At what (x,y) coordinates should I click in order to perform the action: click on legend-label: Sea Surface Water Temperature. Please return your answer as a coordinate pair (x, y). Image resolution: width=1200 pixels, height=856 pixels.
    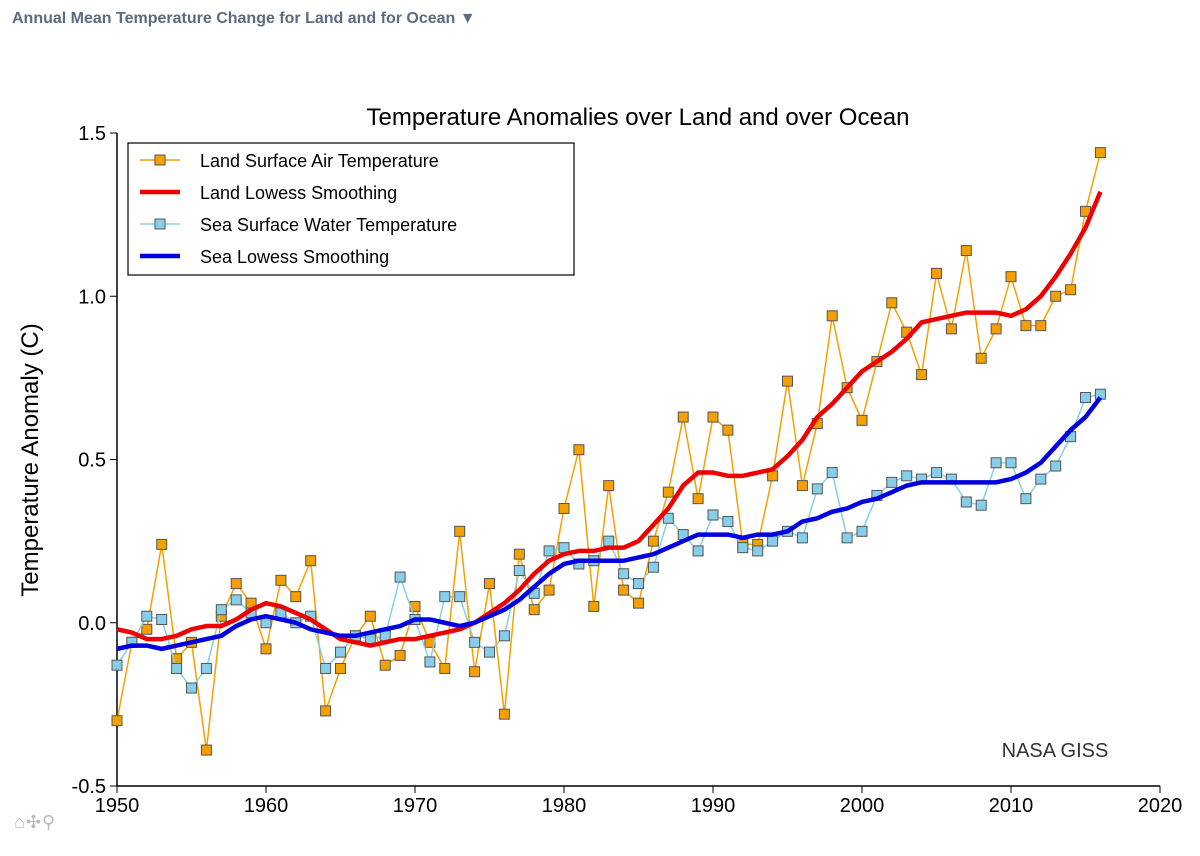
    Looking at the image, I should click on (328, 225).